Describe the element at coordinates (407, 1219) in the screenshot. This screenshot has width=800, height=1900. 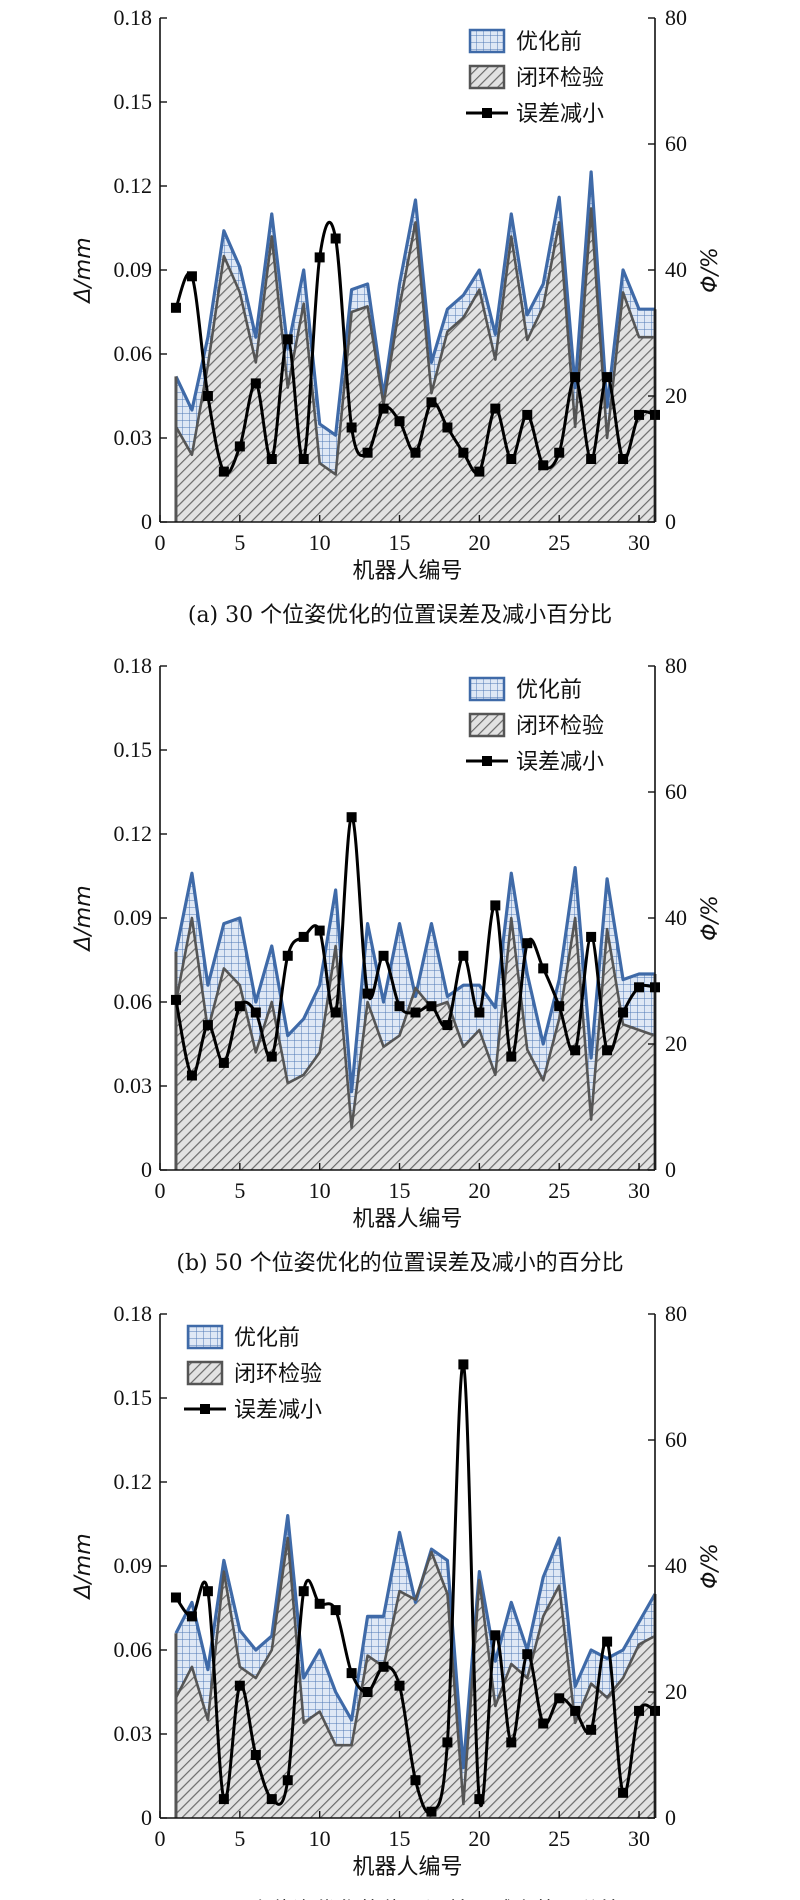
I see `x-axis-label: 机器人编号` at that location.